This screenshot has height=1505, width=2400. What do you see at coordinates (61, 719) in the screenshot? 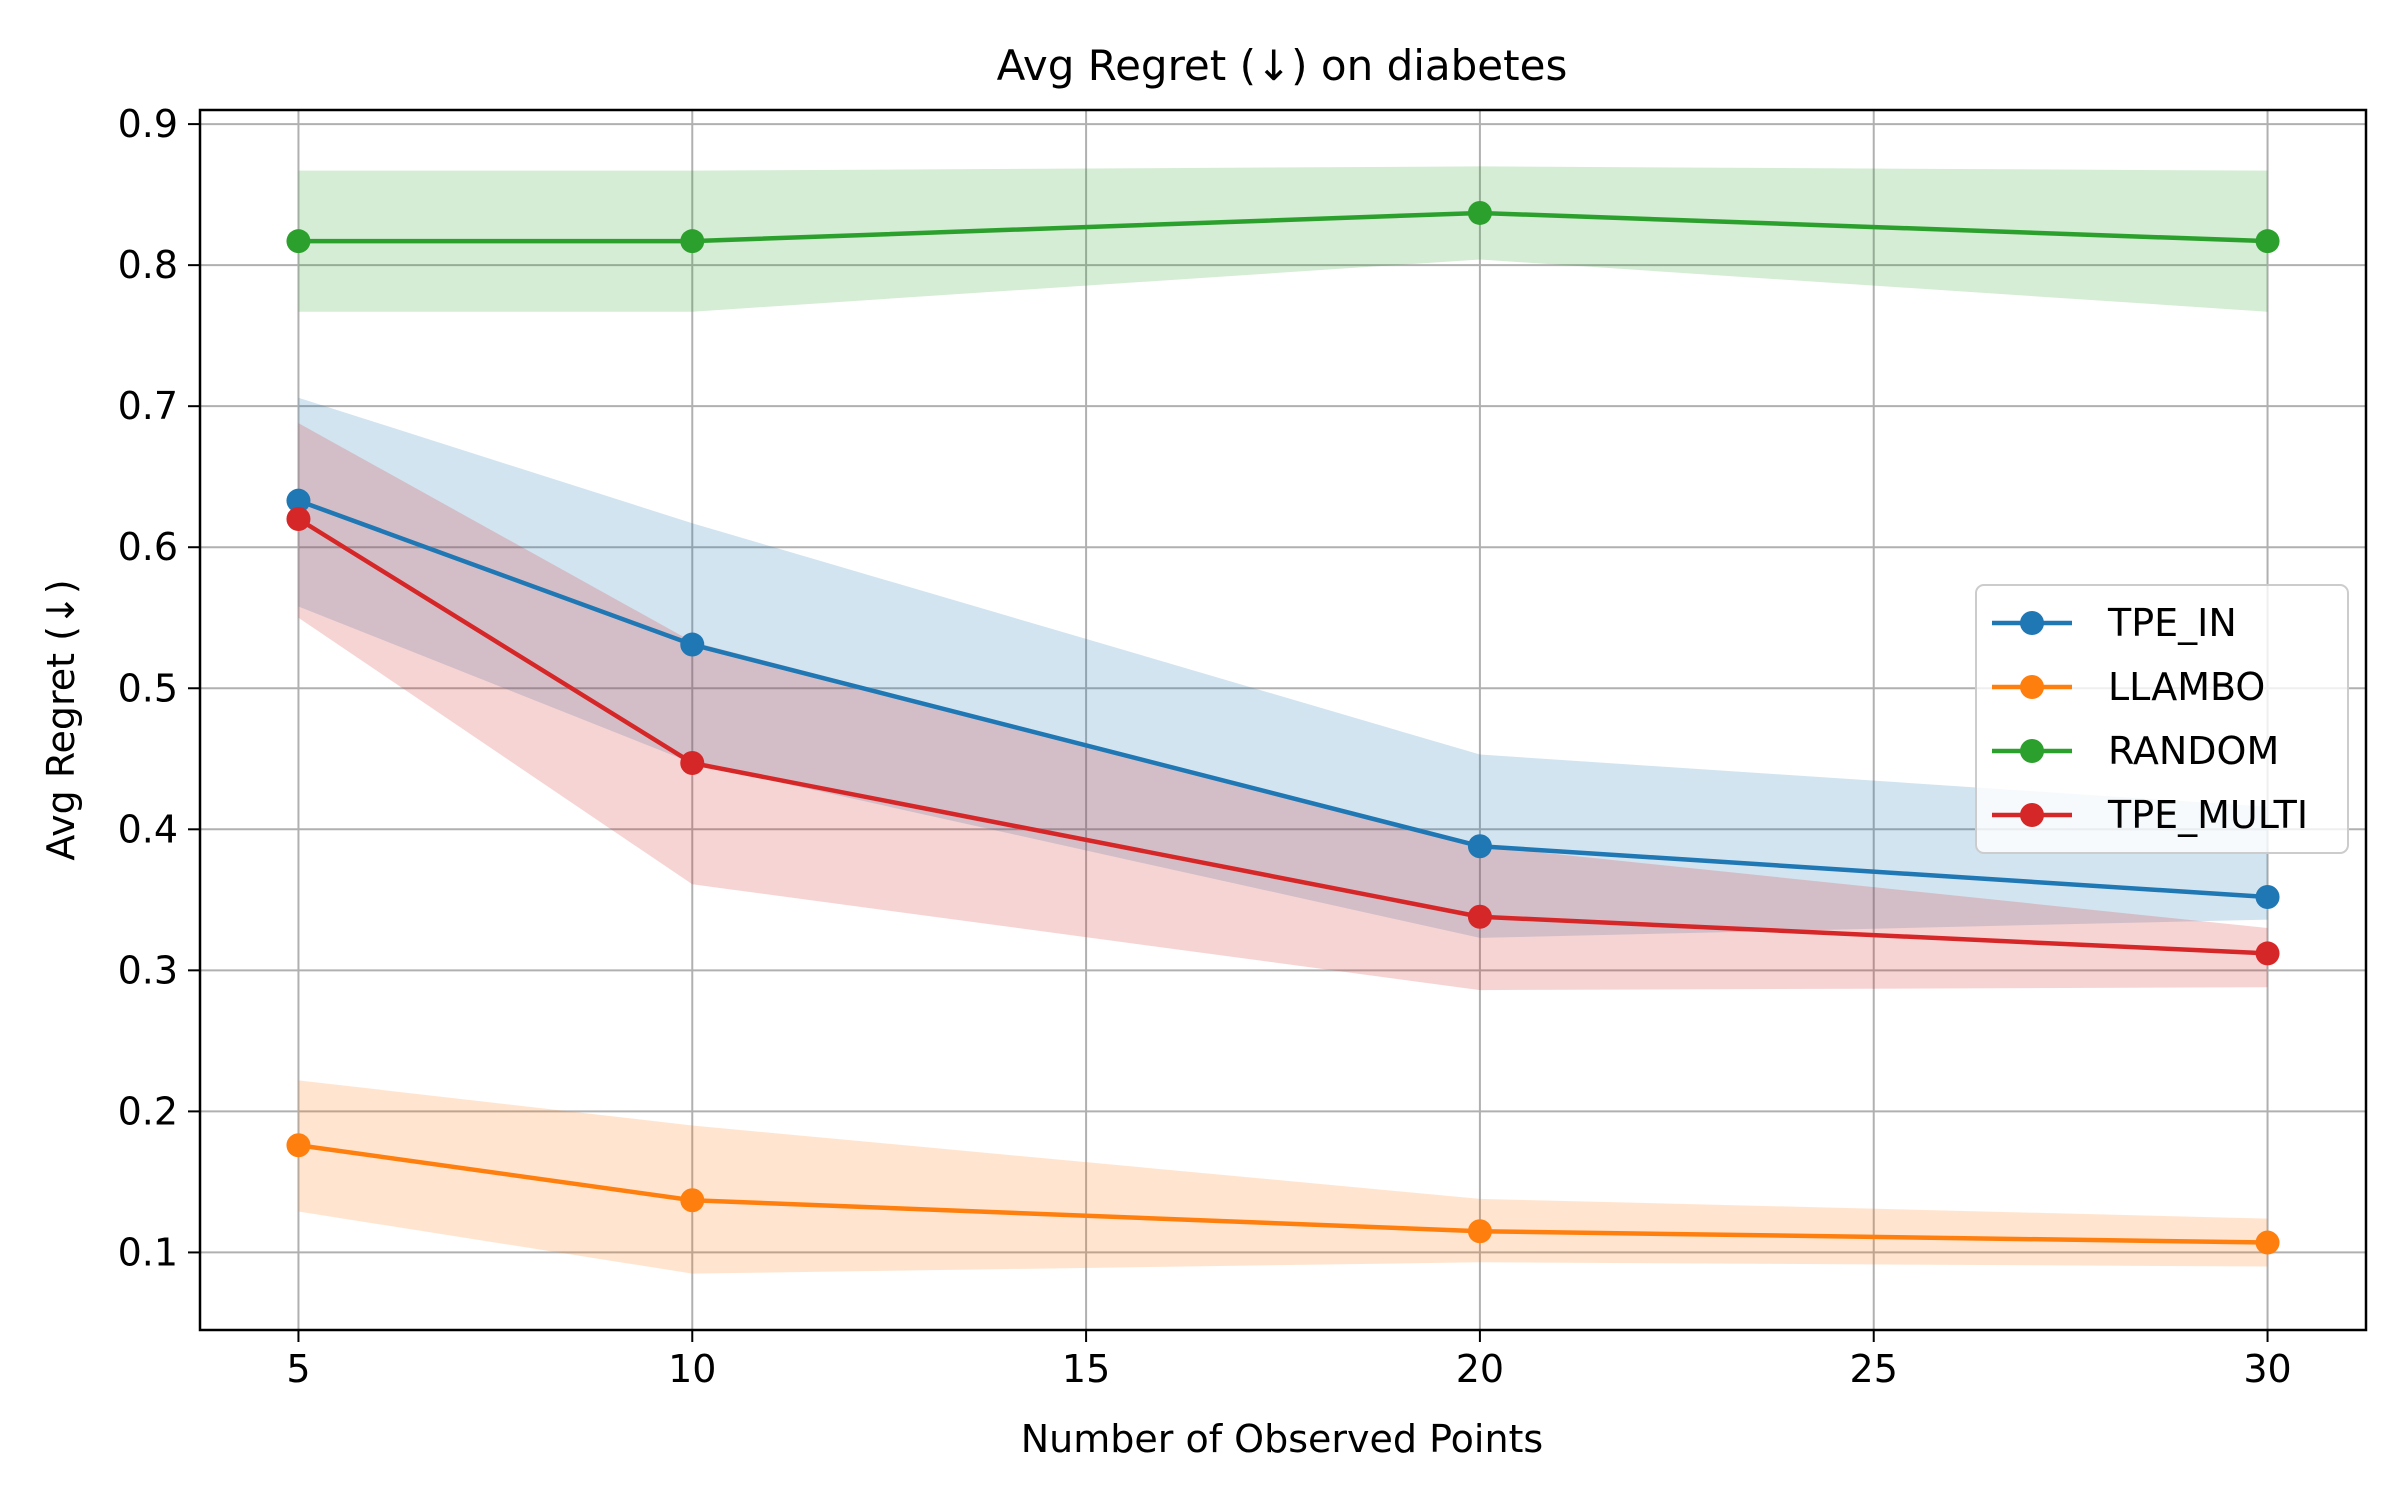
I see `y-axis-label: Avg Regret (↓)` at bounding box center [61, 719].